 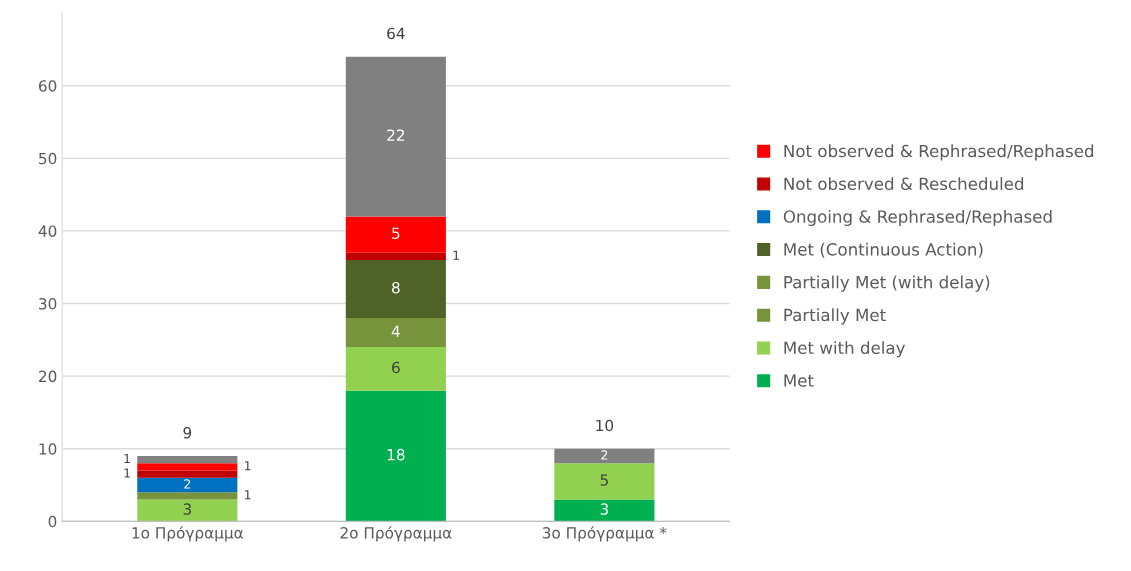 I want to click on data-label: 18, so click(x=396, y=454).